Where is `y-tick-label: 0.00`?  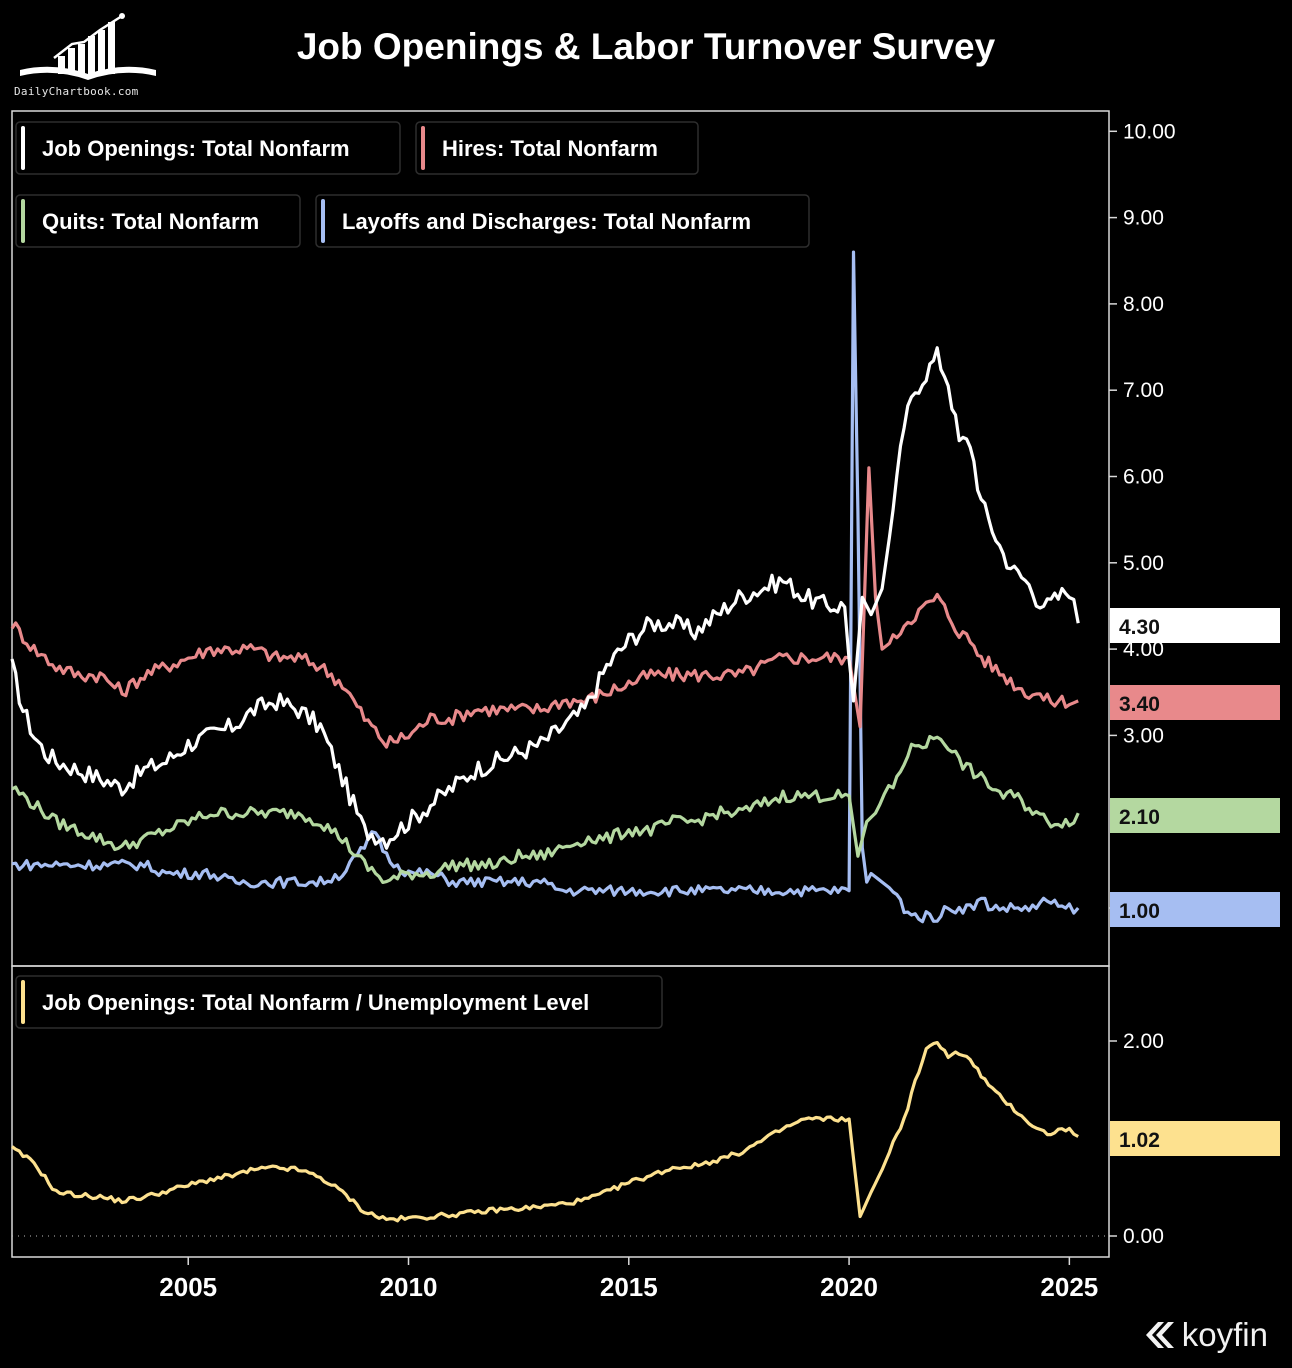 y-tick-label: 0.00 is located at coordinates (1143, 1236).